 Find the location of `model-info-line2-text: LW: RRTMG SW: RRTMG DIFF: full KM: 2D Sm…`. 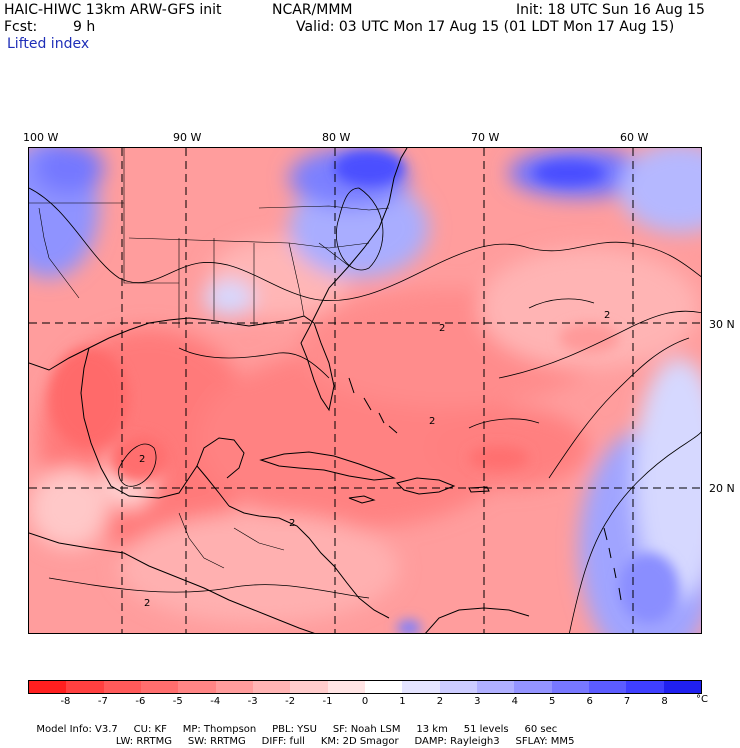

model-info-line2-text: LW: RRTMG SW: RRTMG DIFF: full KM: 2D Sm… is located at coordinates (305, 741).